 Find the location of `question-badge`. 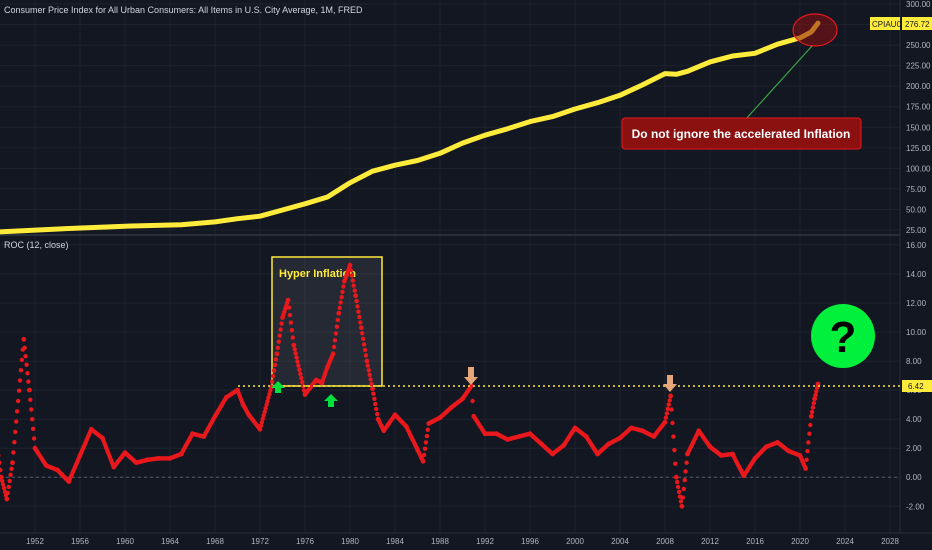

question-badge is located at coordinates (843, 336).